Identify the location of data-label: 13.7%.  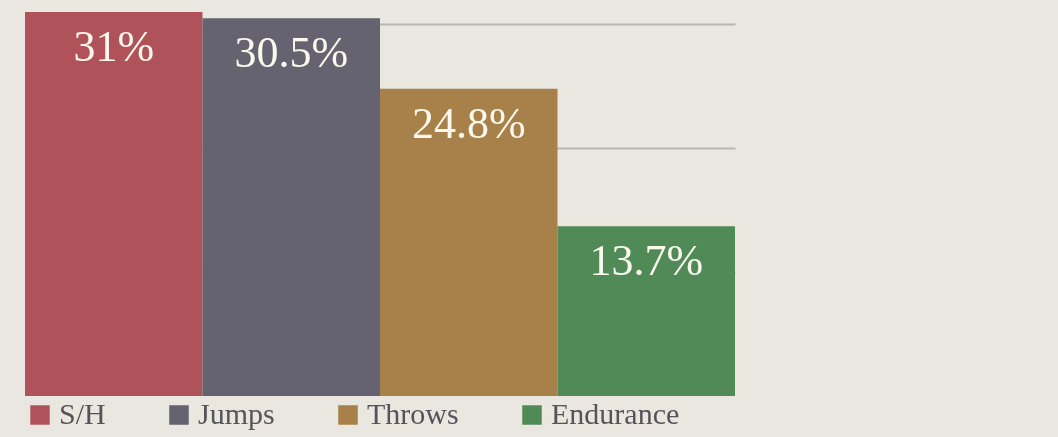
(646, 261).